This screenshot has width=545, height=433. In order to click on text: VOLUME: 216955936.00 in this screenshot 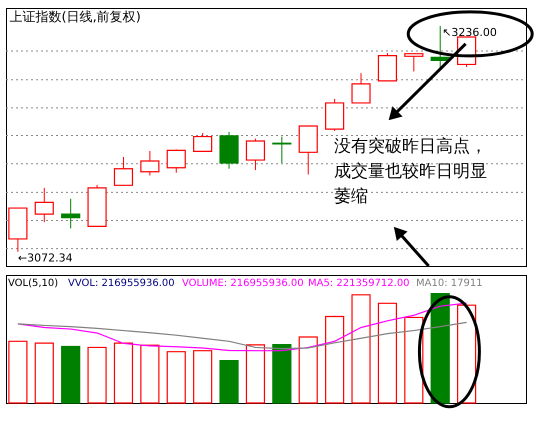, I will do `click(243, 283)`.